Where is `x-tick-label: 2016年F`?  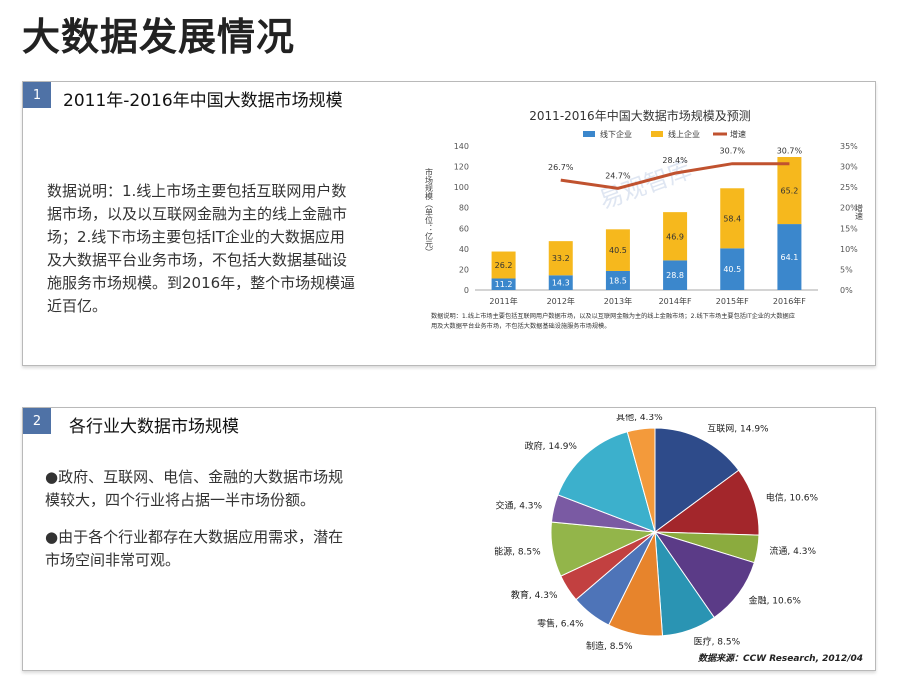 x-tick-label: 2016年F is located at coordinates (789, 301).